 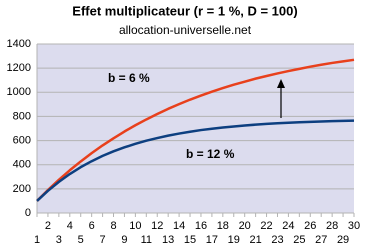 What do you see at coordinates (135, 226) in the screenshot?
I see `x-tick-label: 10` at bounding box center [135, 226].